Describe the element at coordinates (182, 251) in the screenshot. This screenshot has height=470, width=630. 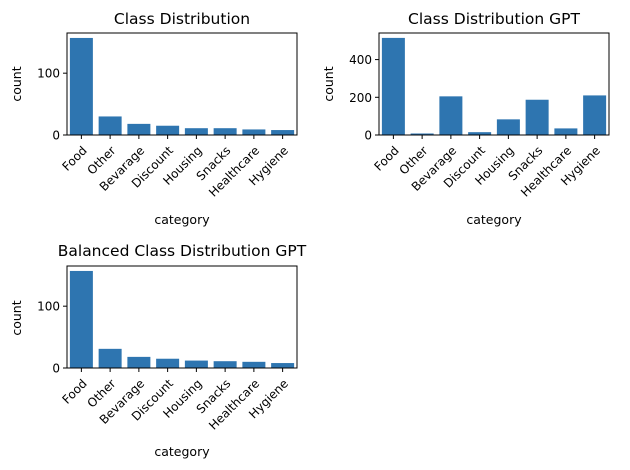
I see `chart-title: Balanced Class Distribution GPT` at that location.